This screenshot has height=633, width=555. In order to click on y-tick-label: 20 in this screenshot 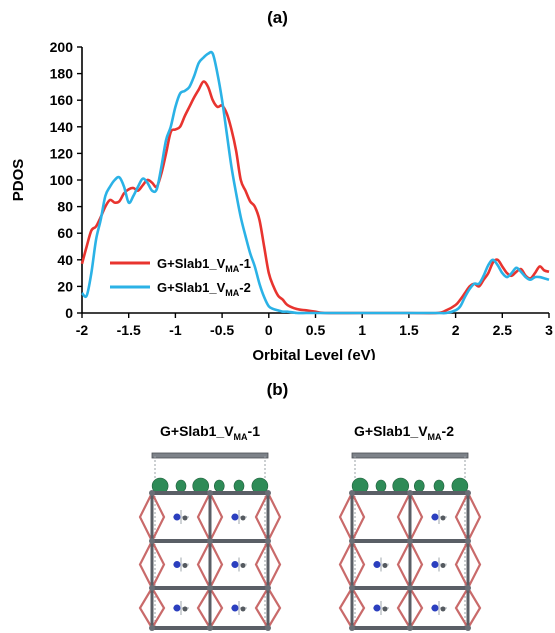, I will do `click(65, 286)`.